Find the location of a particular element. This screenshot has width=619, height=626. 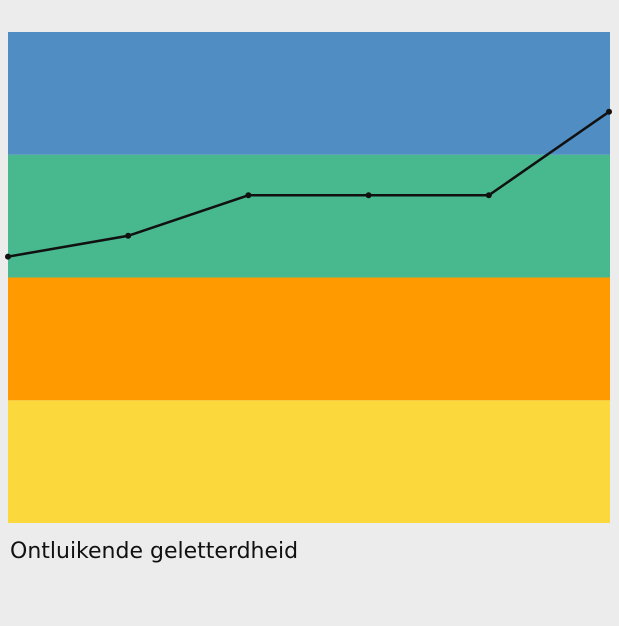

chart-title: Ontluikende geletterdheid is located at coordinates (154, 551).